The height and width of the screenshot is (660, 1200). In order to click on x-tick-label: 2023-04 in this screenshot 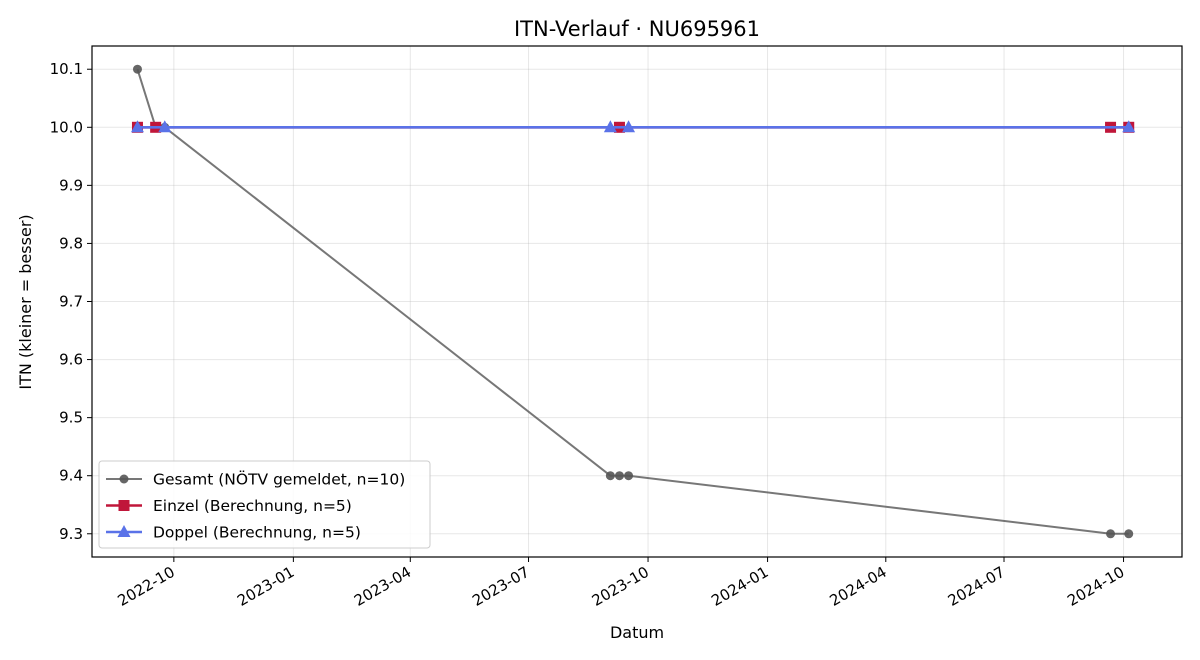, I will do `click(382, 586)`.